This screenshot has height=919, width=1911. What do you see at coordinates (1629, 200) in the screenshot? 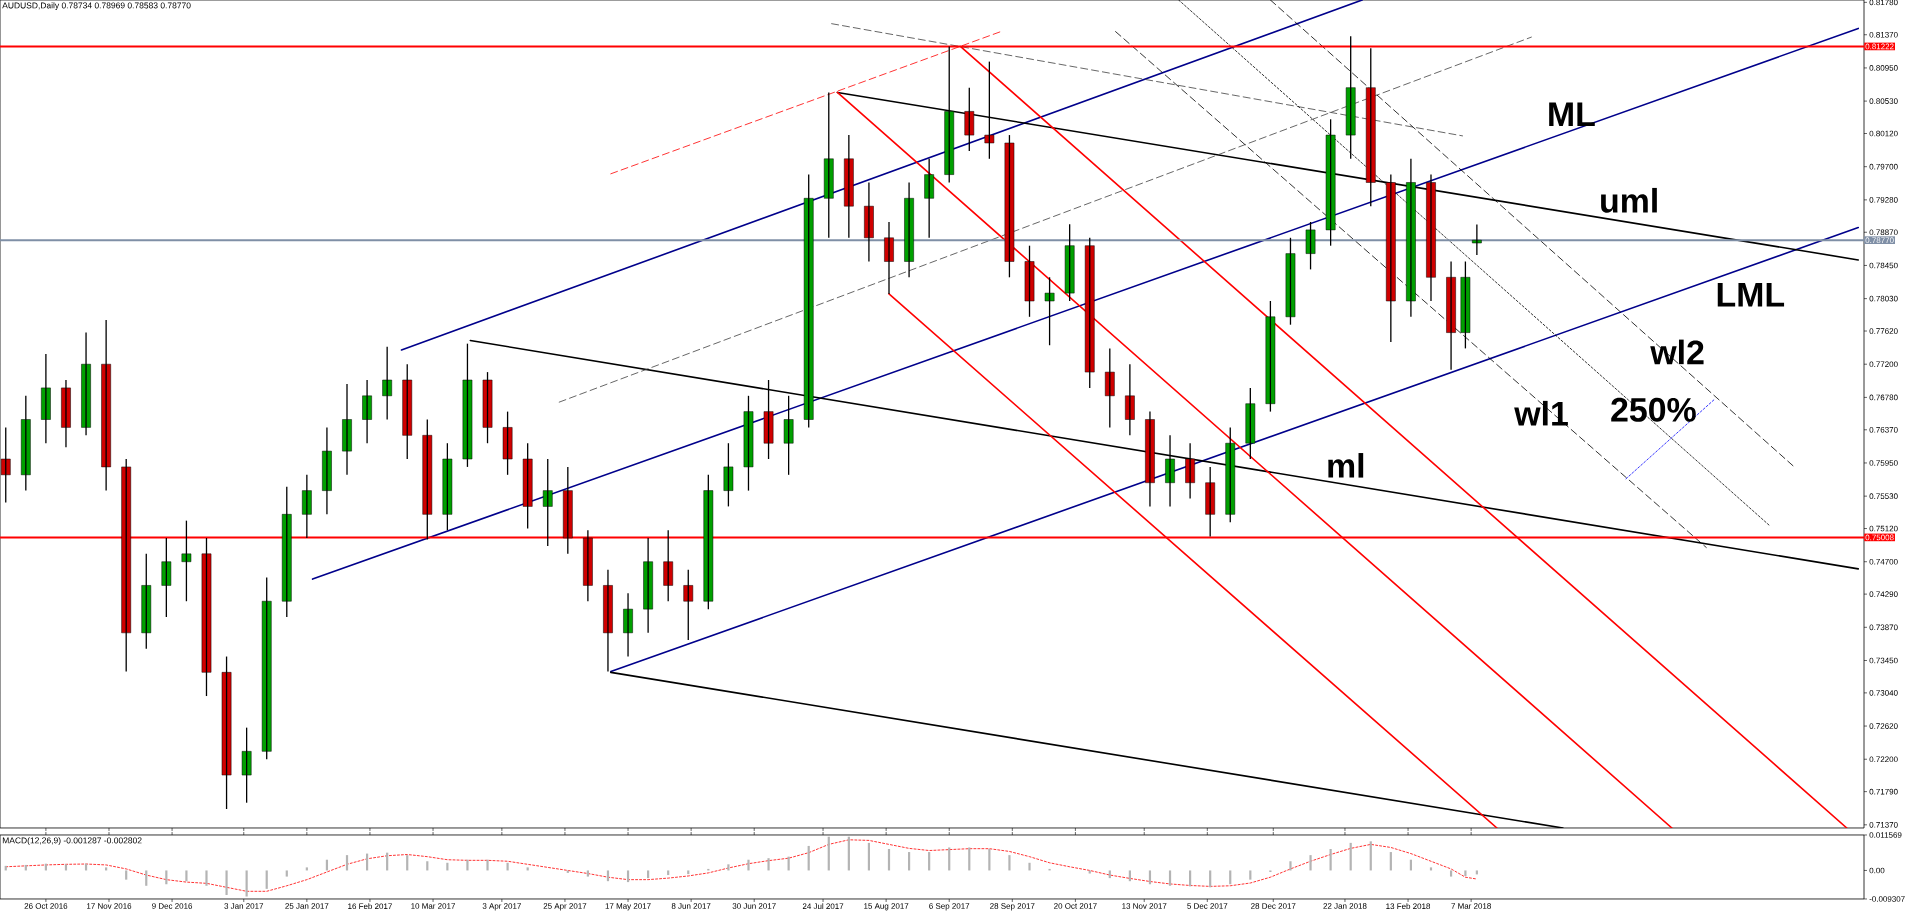
I see `annotation: uml` at bounding box center [1629, 200].